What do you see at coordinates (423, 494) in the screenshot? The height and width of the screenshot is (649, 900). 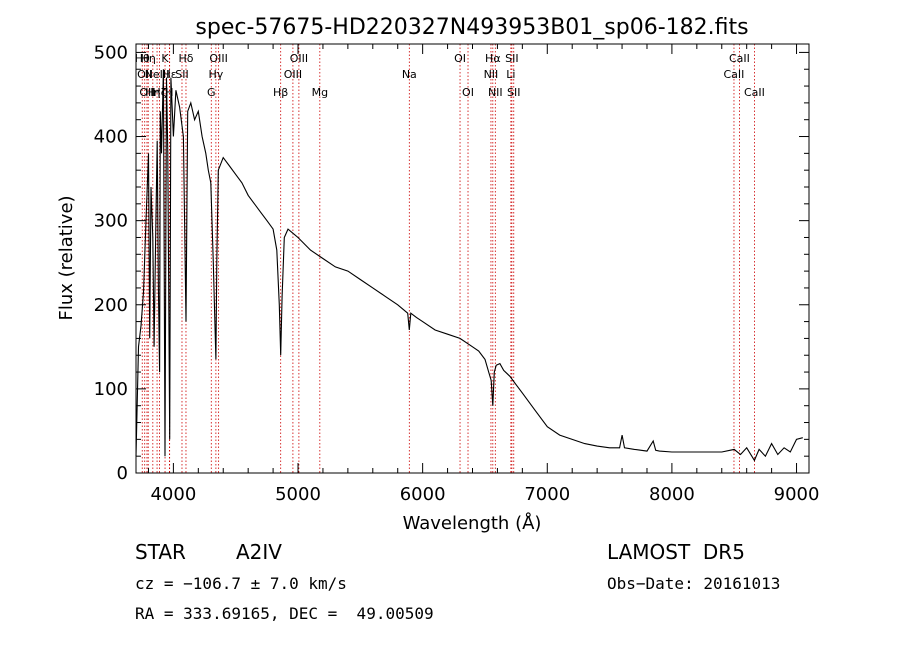 I see `x-tick-label: 6000` at bounding box center [423, 494].